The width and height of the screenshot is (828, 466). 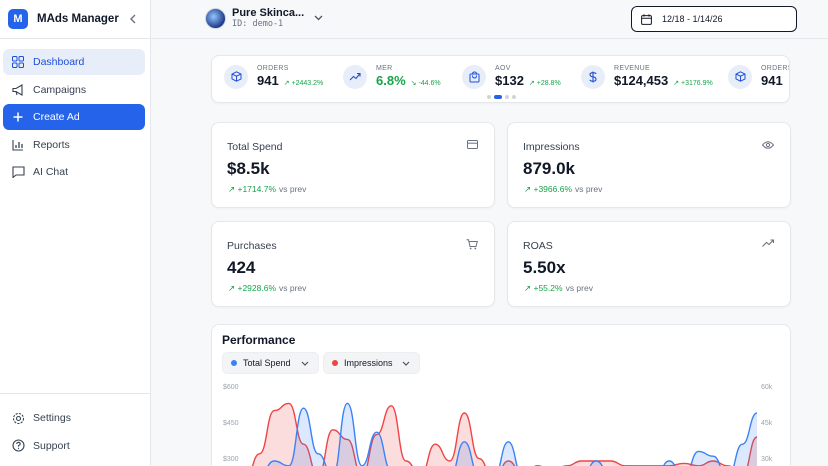 What do you see at coordinates (234, 363) in the screenshot?
I see `series-dot-spend` at bounding box center [234, 363].